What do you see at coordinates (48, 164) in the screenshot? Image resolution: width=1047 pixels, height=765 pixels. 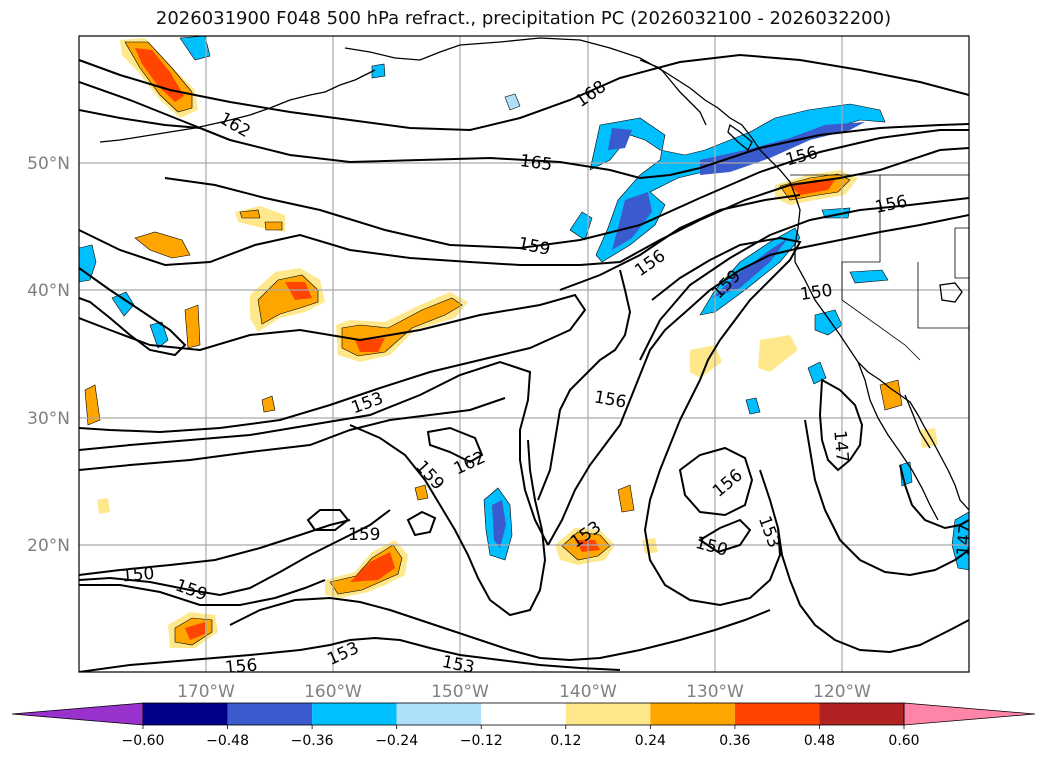 I see `lat-label: 50°N` at bounding box center [48, 164].